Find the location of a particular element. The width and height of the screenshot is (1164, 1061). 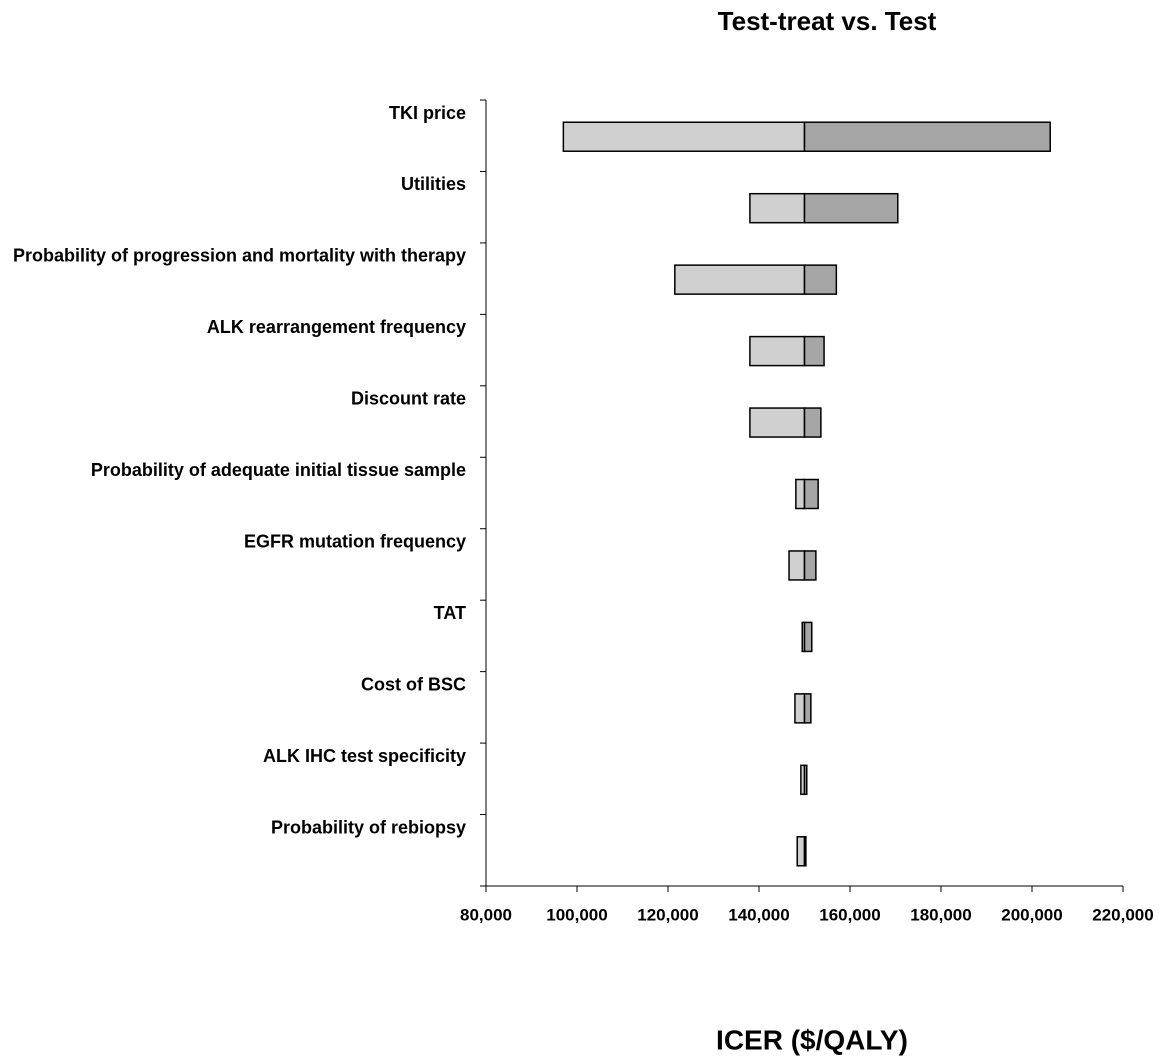

x-tick-label: 120,000 is located at coordinates (667, 914).